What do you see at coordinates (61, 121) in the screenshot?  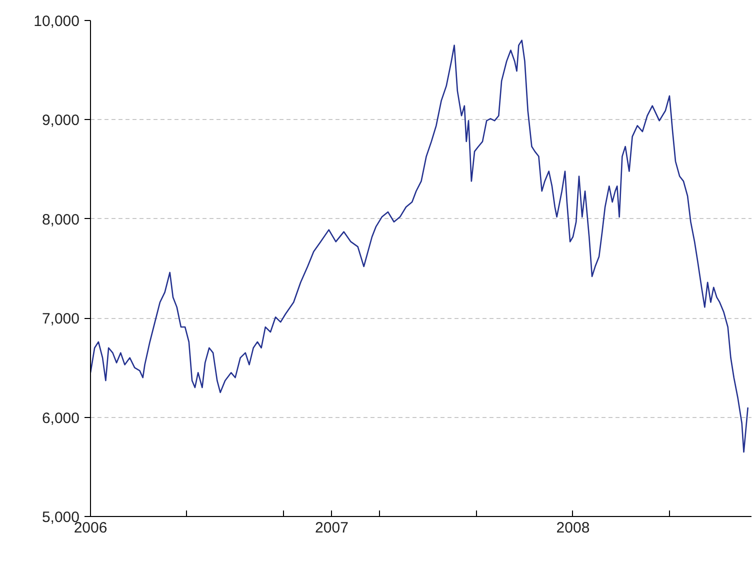 I see `y-tick-label: 9,000` at bounding box center [61, 121].